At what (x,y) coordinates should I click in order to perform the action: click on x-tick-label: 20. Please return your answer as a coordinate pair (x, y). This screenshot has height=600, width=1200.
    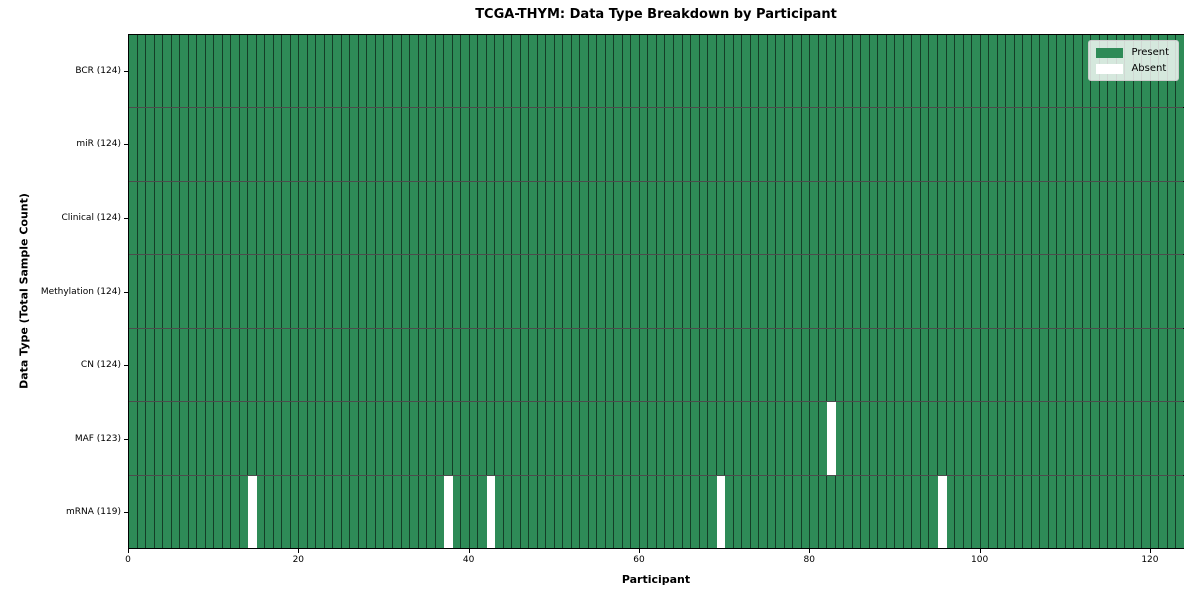
    Looking at the image, I should click on (298, 560).